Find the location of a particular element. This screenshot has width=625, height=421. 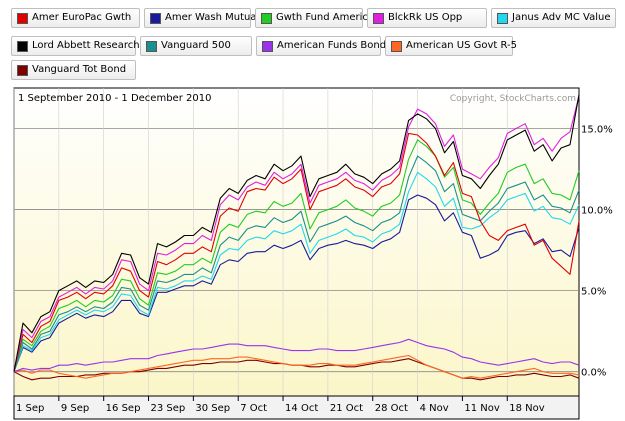

legend-item: American US Govt R-5 is located at coordinates (451, 46).